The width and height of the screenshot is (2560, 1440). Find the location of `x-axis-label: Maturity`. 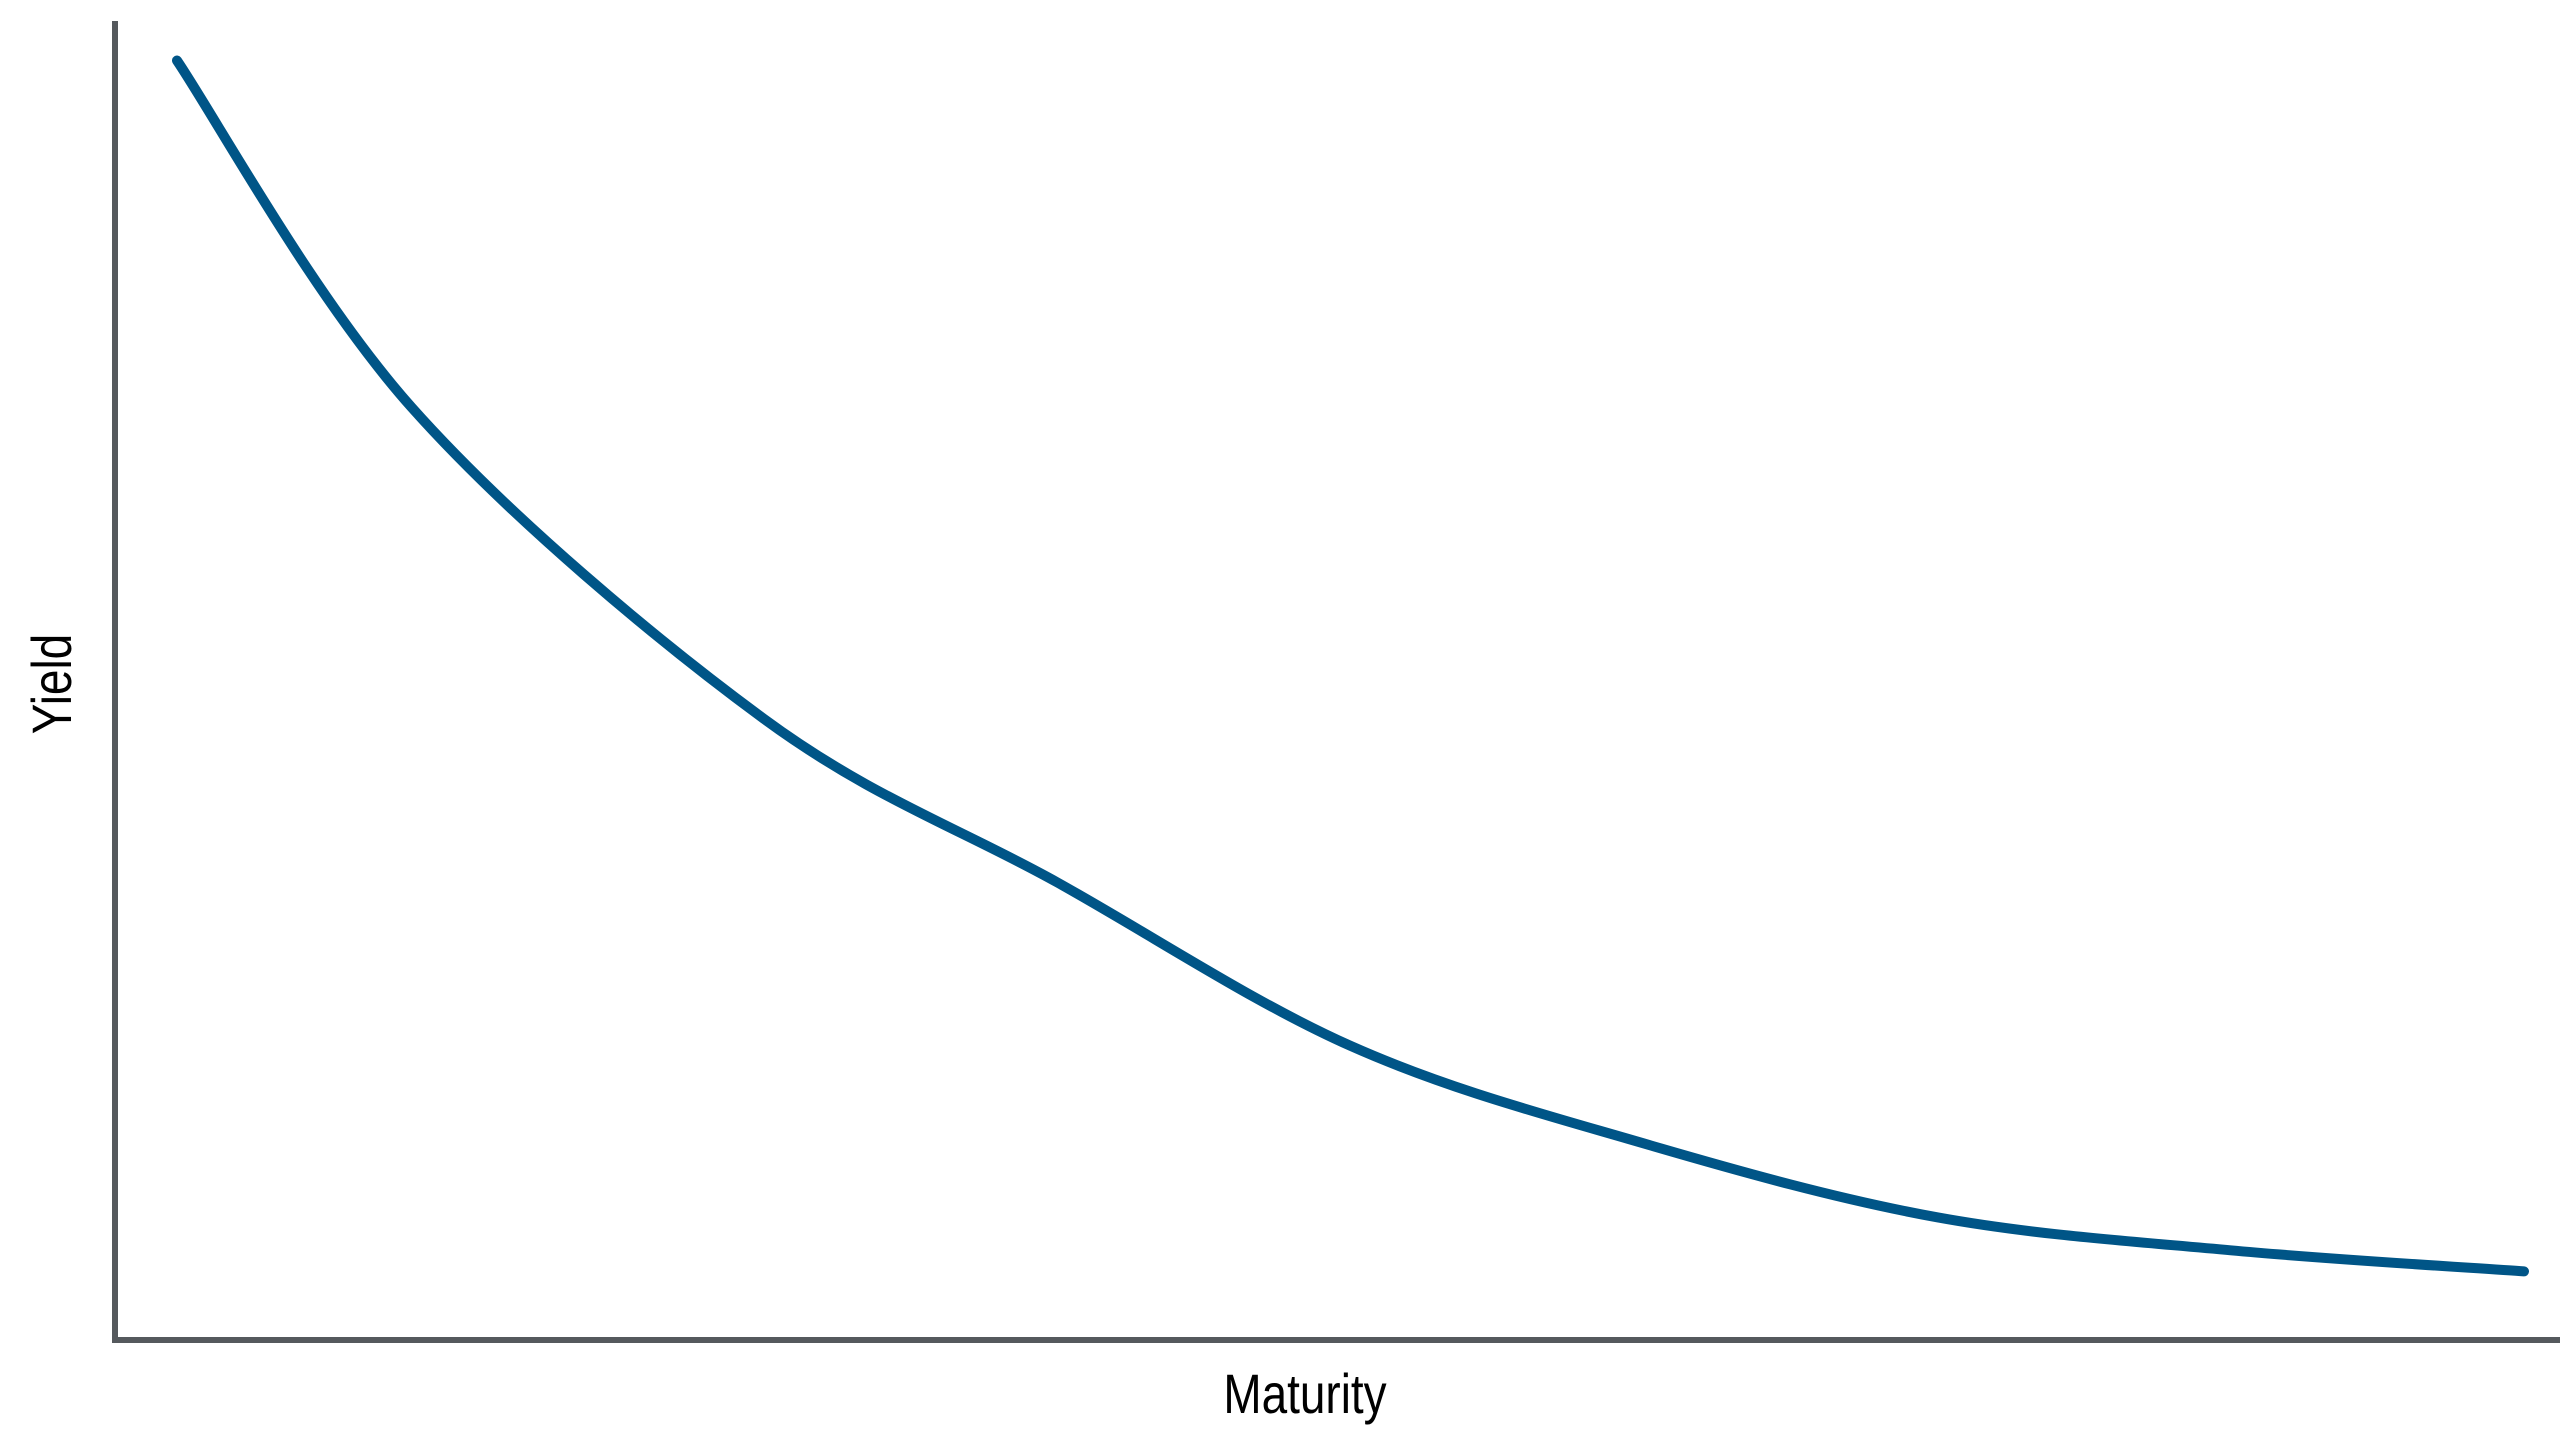

x-axis-label: Maturity is located at coordinates (1305, 1394).